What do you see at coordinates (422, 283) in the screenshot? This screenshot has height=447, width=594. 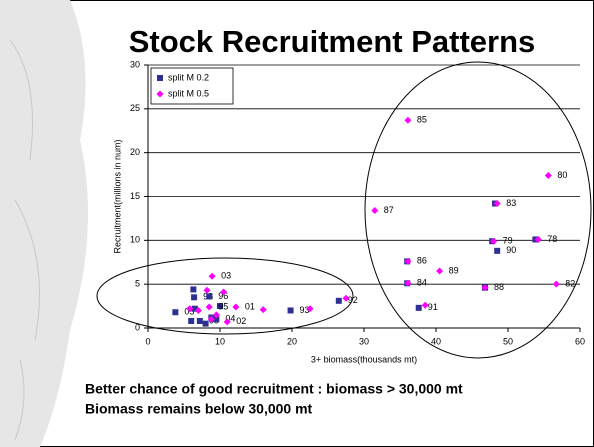 I see `point-label: 84` at bounding box center [422, 283].